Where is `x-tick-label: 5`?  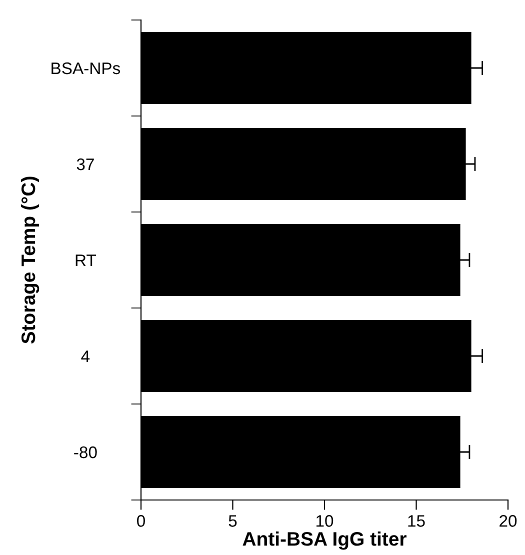 x-tick-label: 5 is located at coordinates (232, 521).